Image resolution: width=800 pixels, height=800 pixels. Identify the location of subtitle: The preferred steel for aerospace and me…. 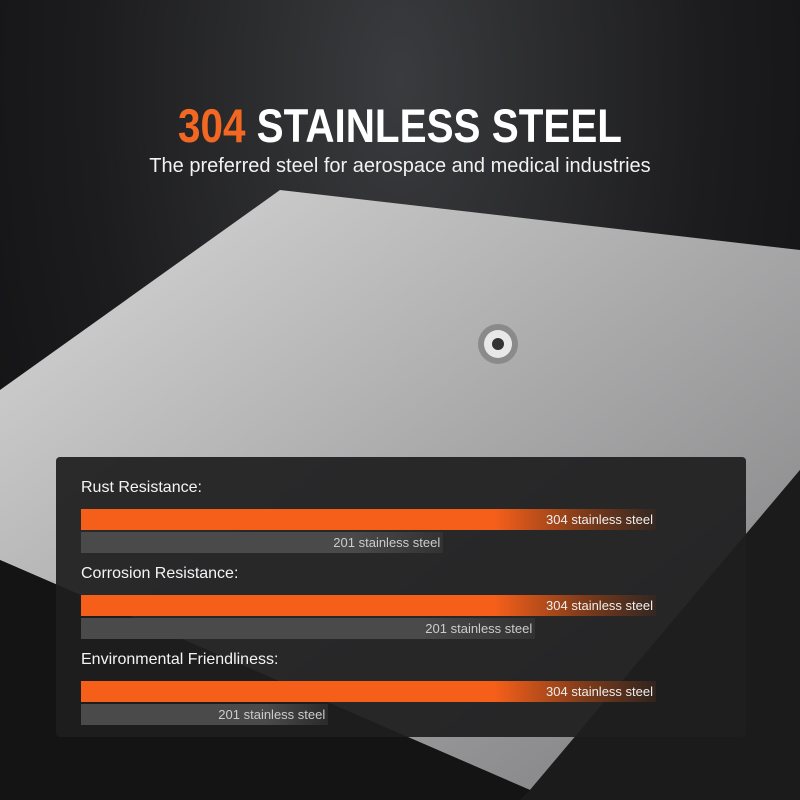
(400, 166).